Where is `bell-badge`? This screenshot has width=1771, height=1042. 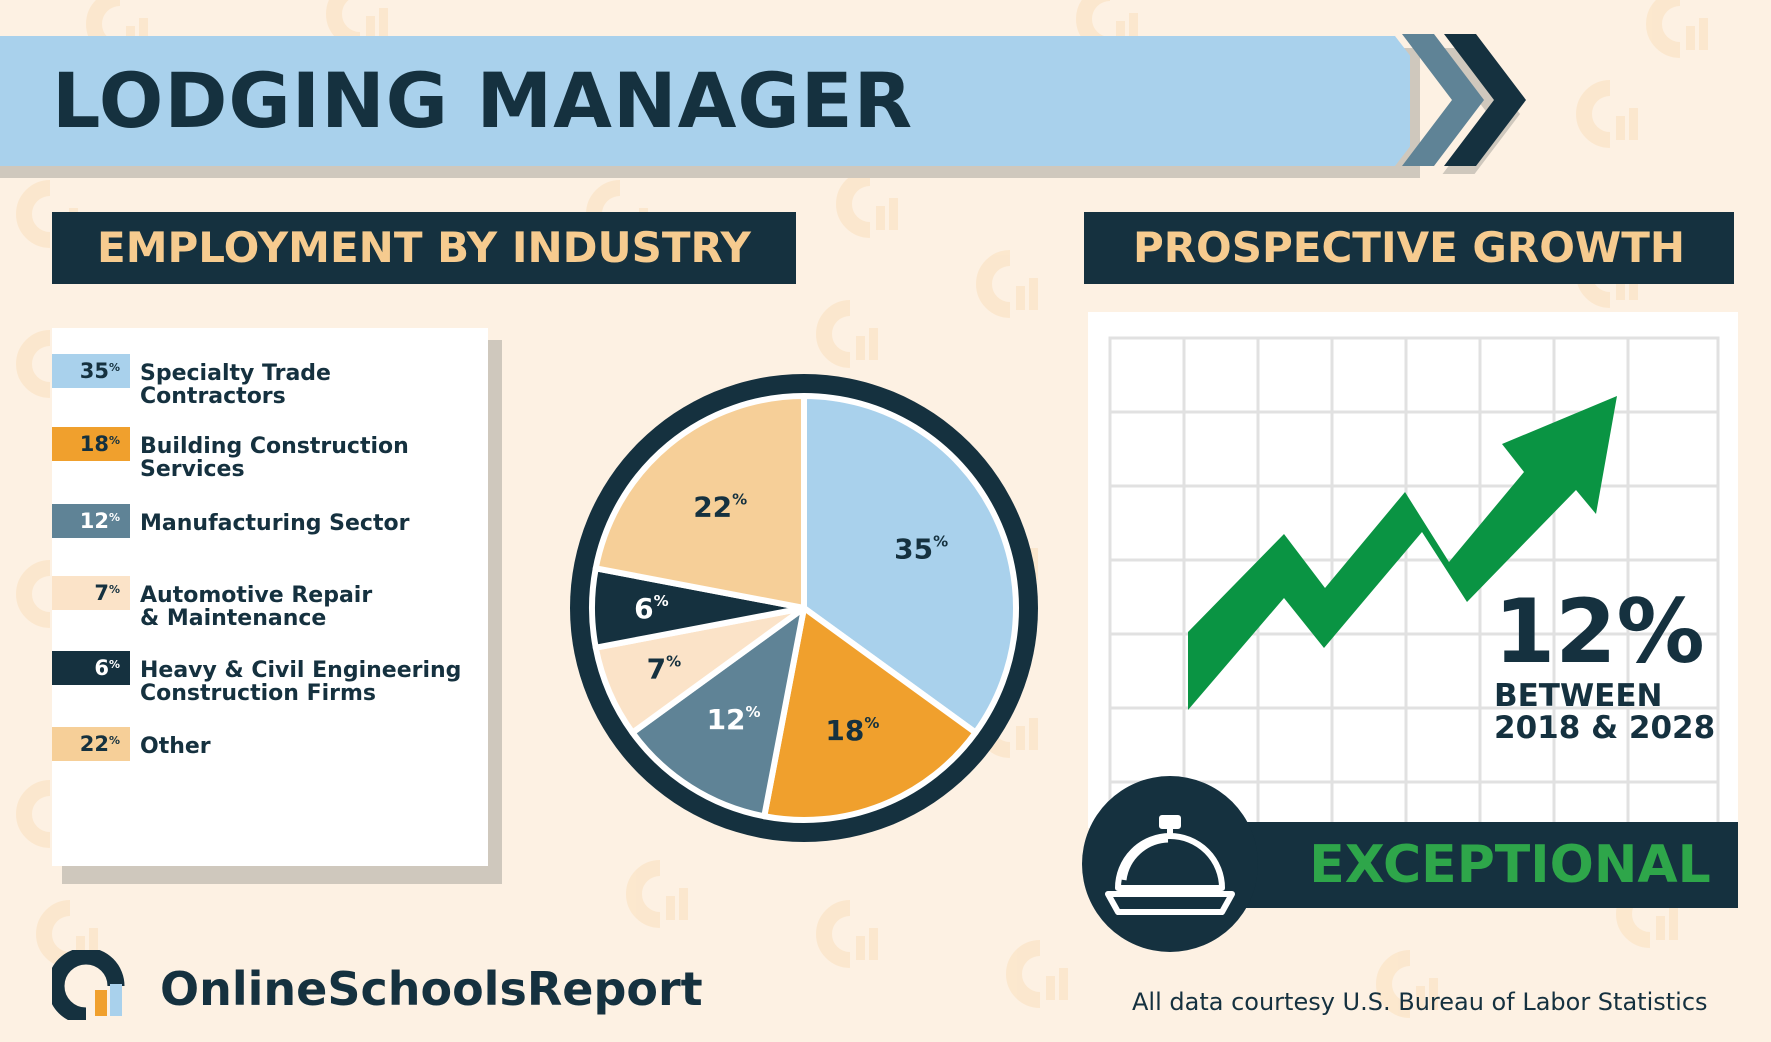 bell-badge is located at coordinates (1170, 864).